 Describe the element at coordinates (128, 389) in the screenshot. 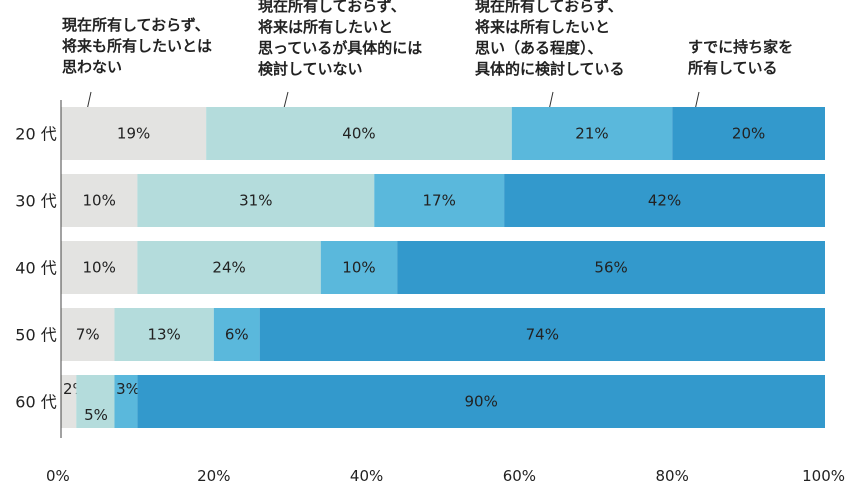

I see `bar-value-label: 3%` at that location.